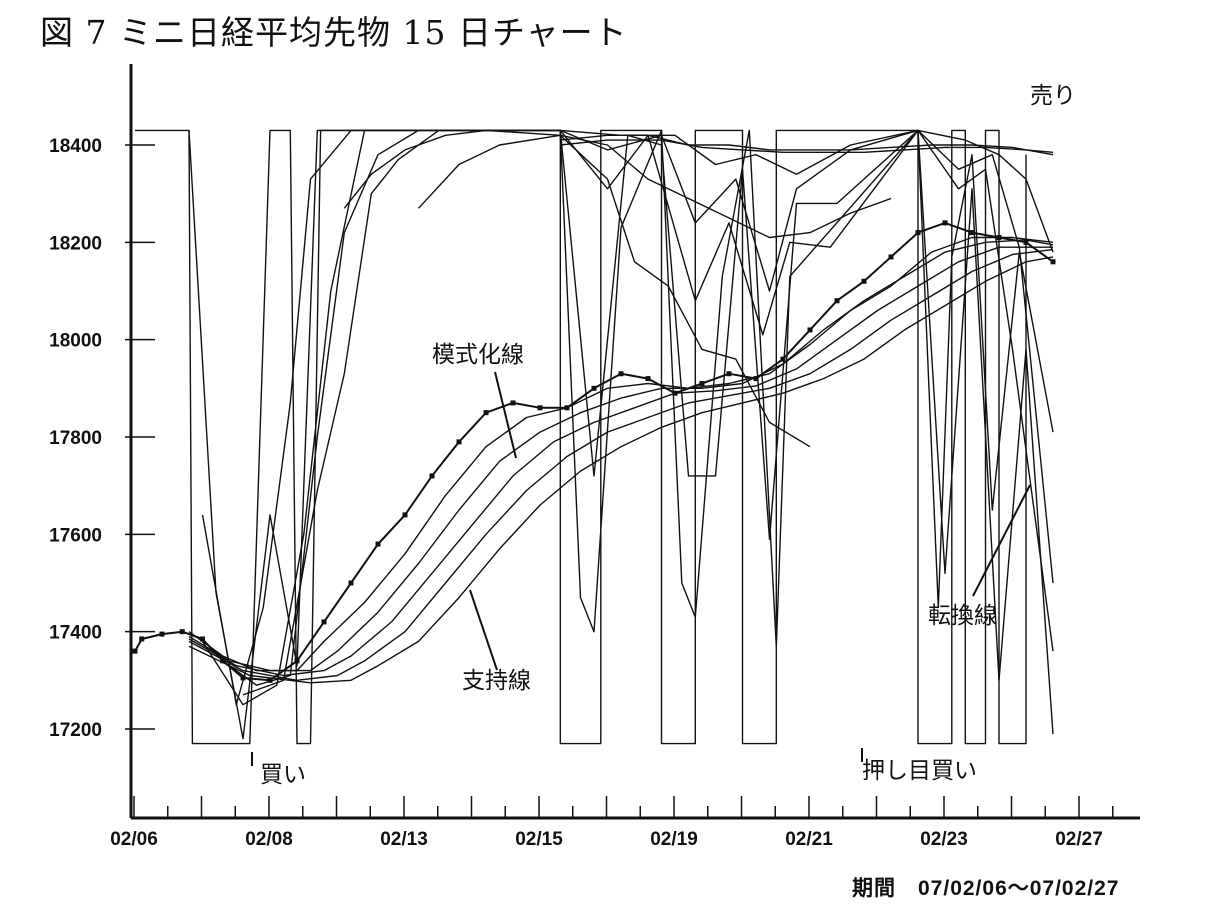  What do you see at coordinates (478, 355) in the screenshot?
I see `annotation-label: 模式化線` at bounding box center [478, 355].